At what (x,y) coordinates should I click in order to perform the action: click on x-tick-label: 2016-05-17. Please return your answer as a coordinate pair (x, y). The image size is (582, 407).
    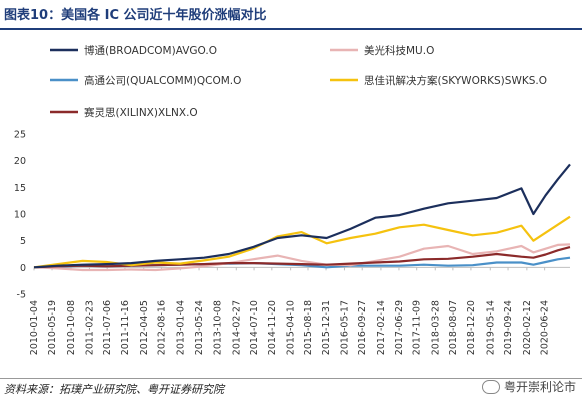
    Looking at the image, I should click on (344, 327).